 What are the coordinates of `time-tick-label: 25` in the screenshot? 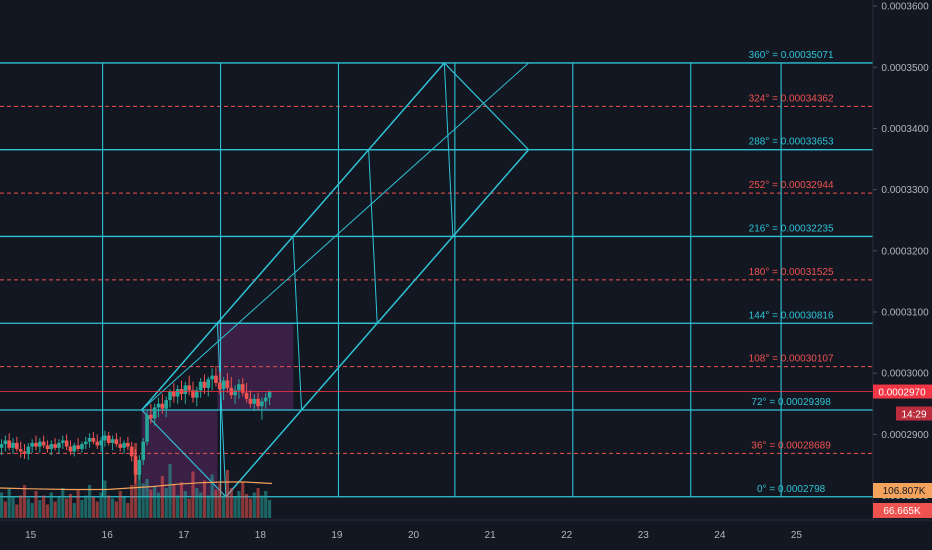 It's located at (797, 535).